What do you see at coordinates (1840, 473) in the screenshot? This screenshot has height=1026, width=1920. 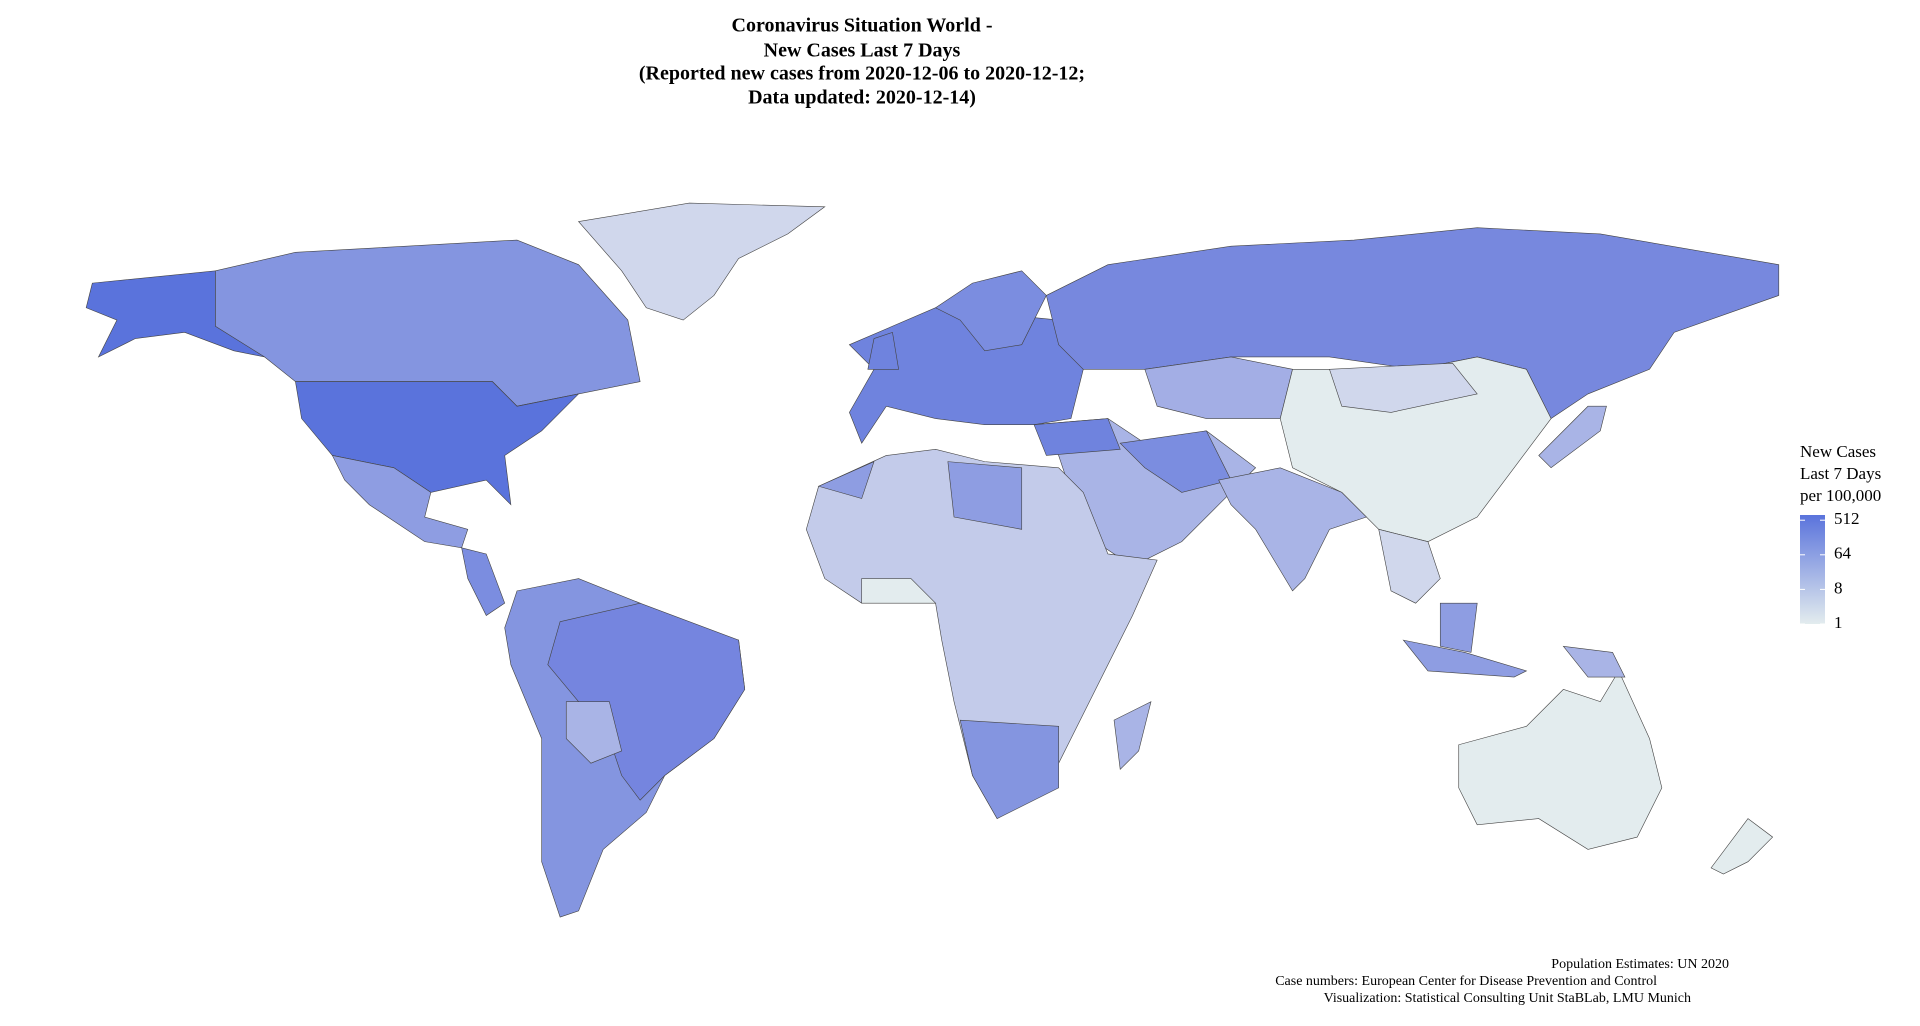 I see `legend-title: Last 7 Days` at bounding box center [1840, 473].